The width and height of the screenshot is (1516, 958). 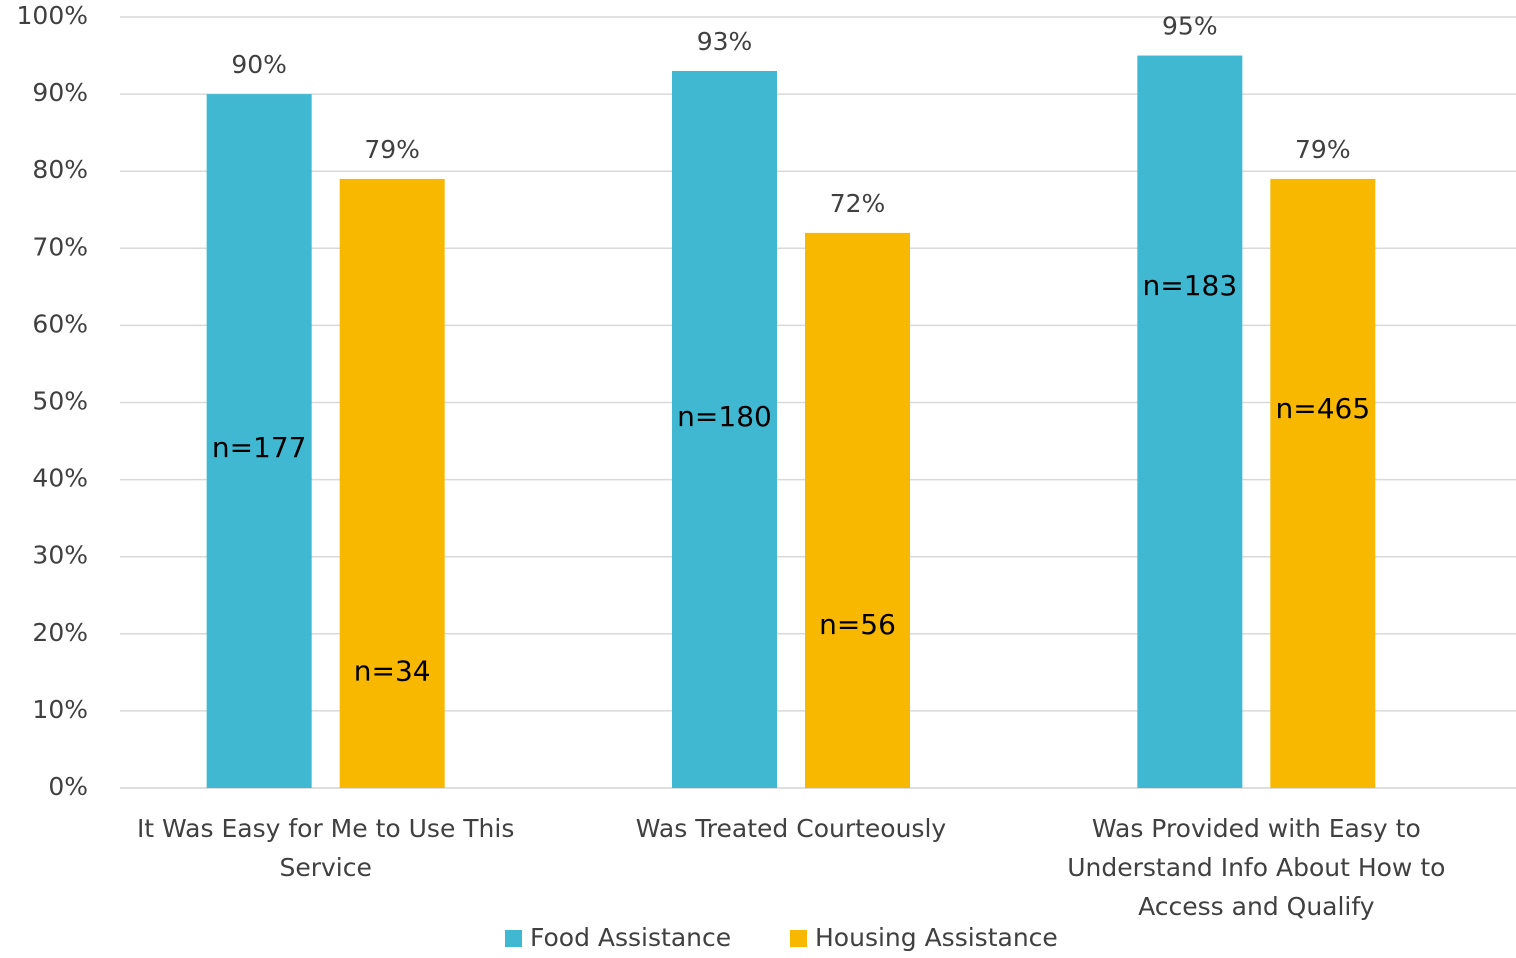 What do you see at coordinates (858, 203) in the screenshot?
I see `value-label: 72%` at bounding box center [858, 203].